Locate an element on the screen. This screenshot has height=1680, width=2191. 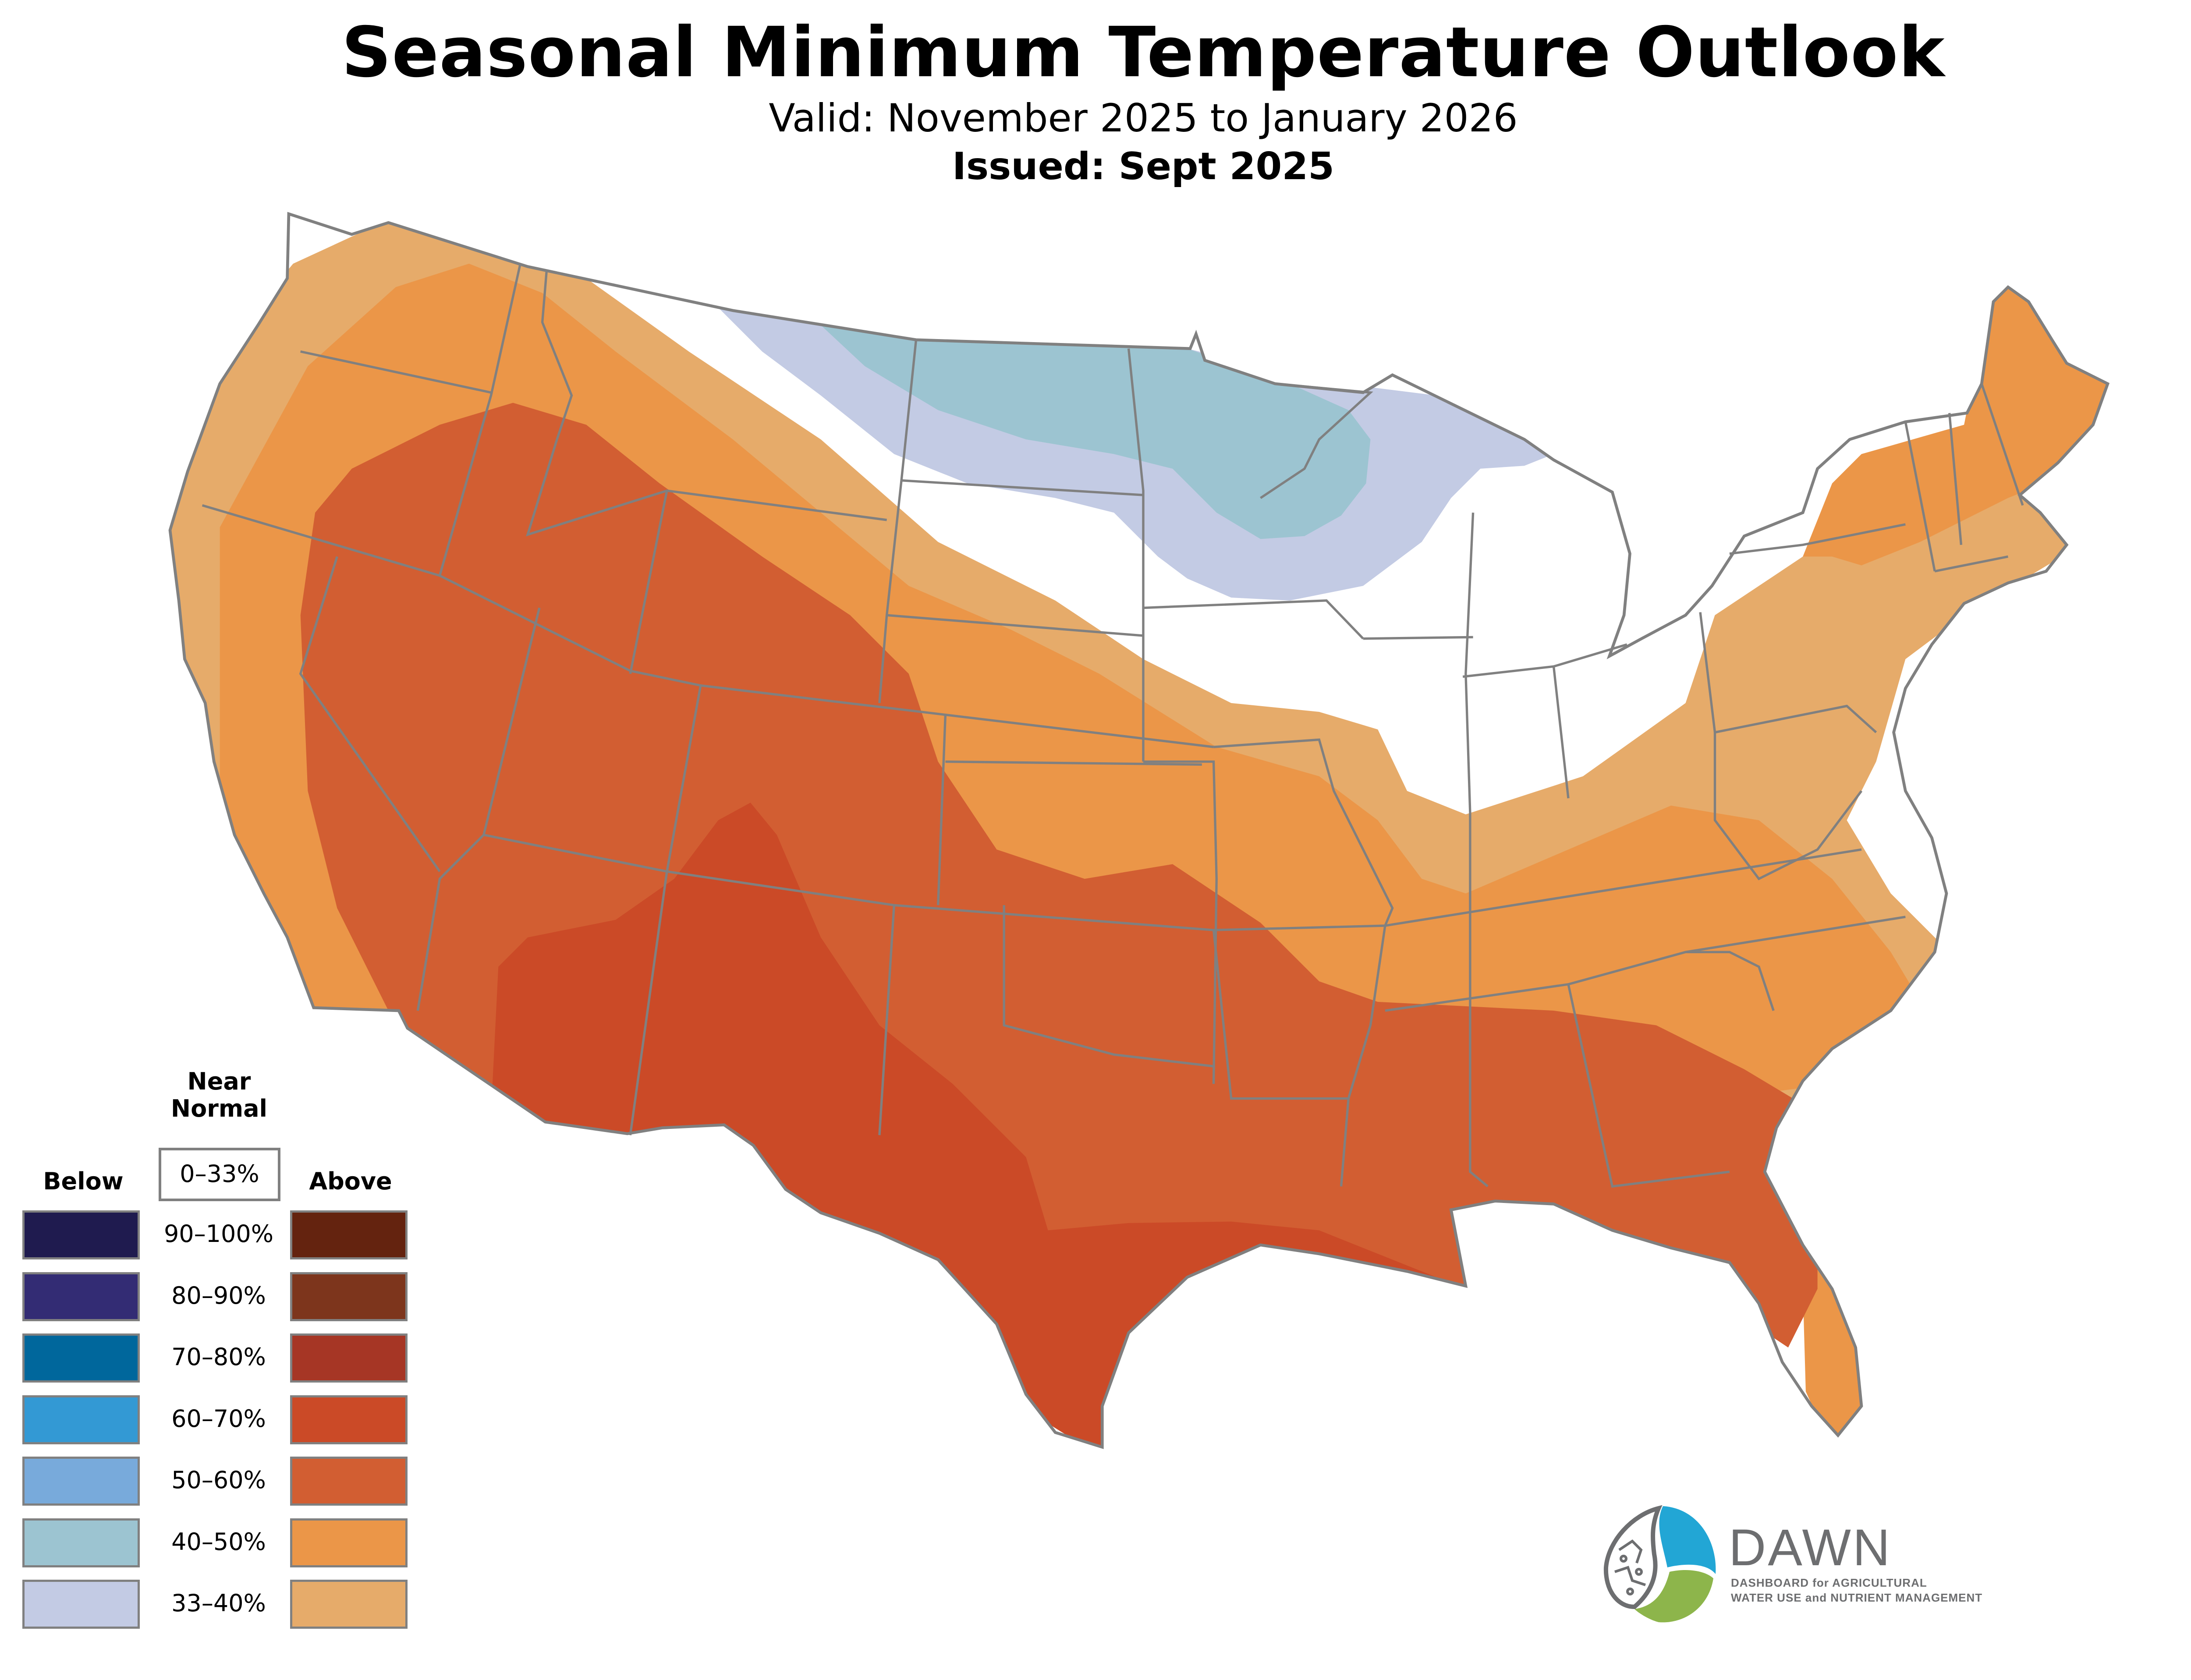
logo-wordmark: DAWN is located at coordinates (1810, 1548).